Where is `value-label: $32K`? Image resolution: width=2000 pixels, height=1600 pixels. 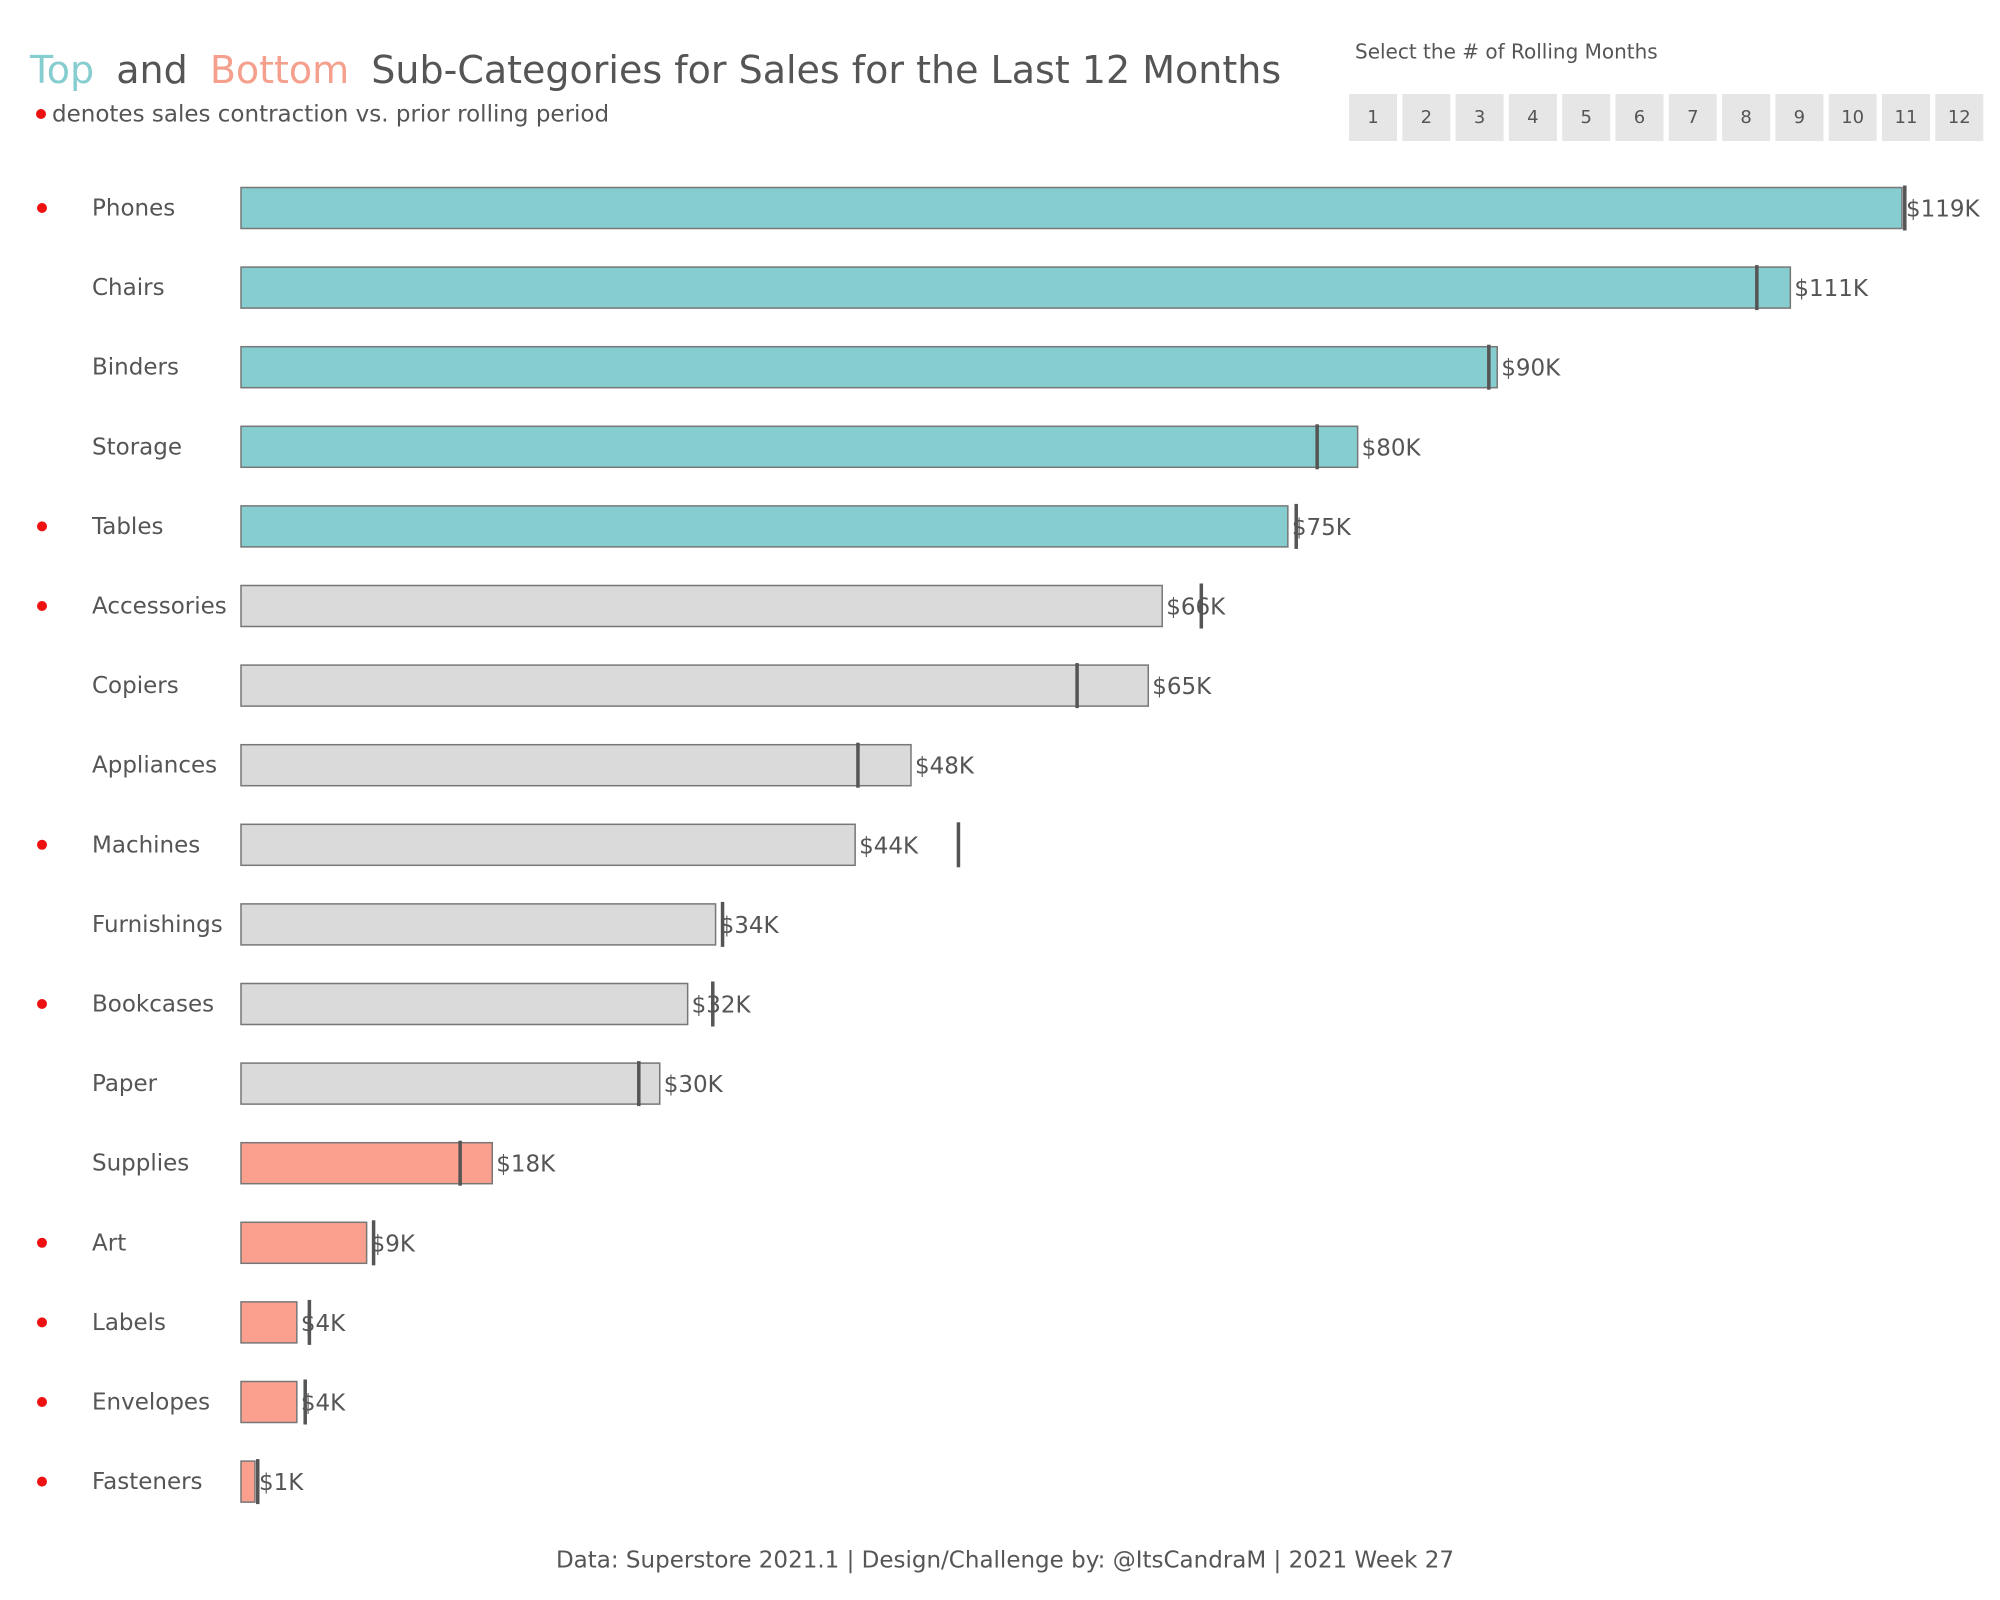 value-label: $32K is located at coordinates (722, 1006).